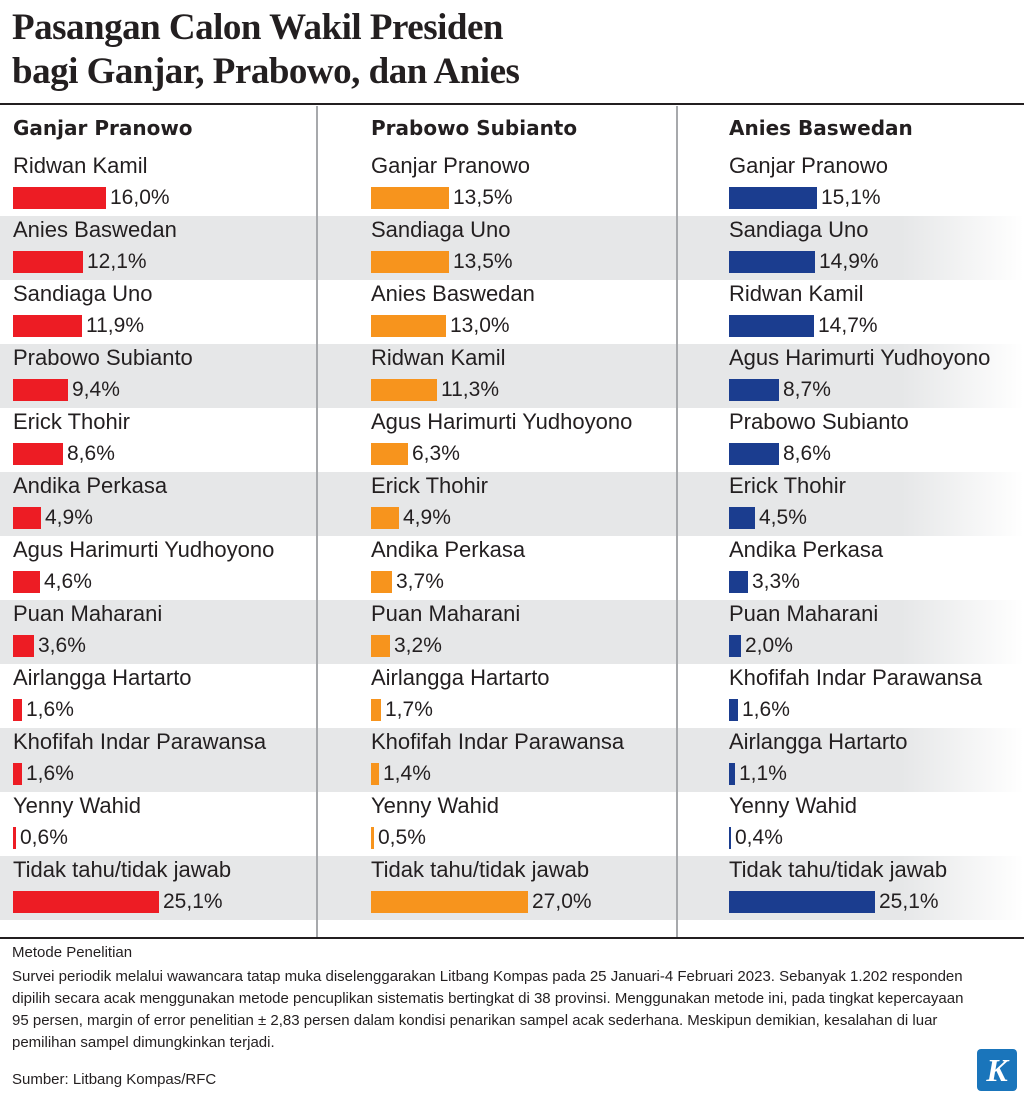 The width and height of the screenshot is (1024, 1098). Describe the element at coordinates (140, 197) in the screenshot. I see `data-label: 16,0%` at that location.